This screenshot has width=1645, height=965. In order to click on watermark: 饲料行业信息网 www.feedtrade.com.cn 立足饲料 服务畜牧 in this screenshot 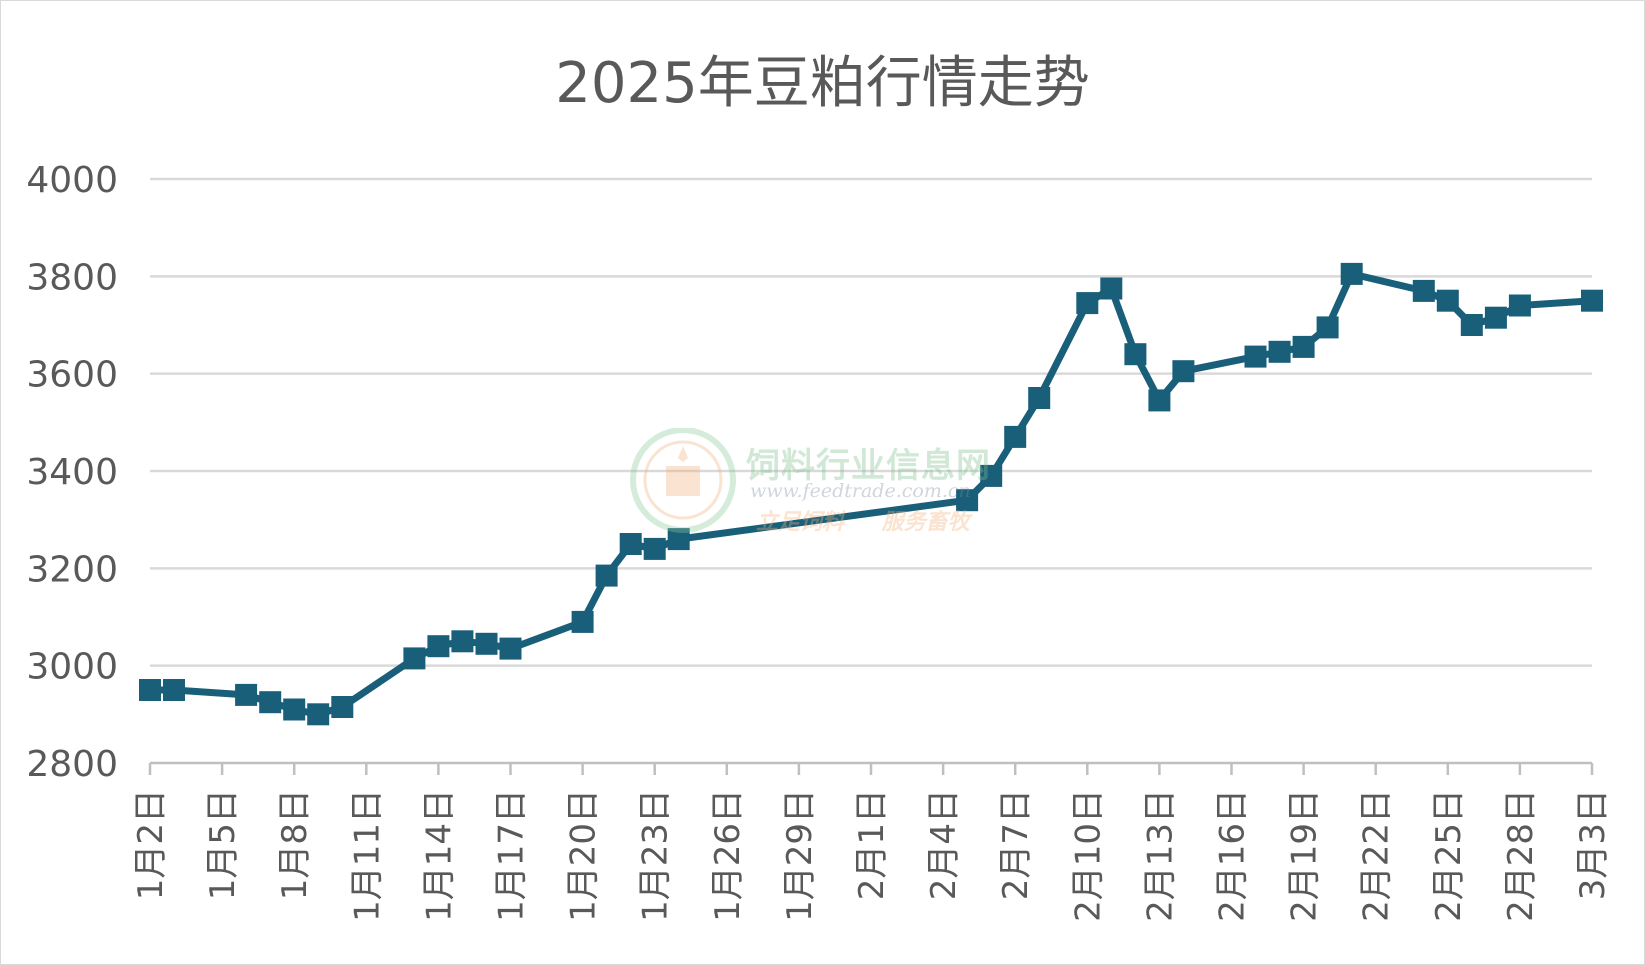, I will do `click(818, 483)`.